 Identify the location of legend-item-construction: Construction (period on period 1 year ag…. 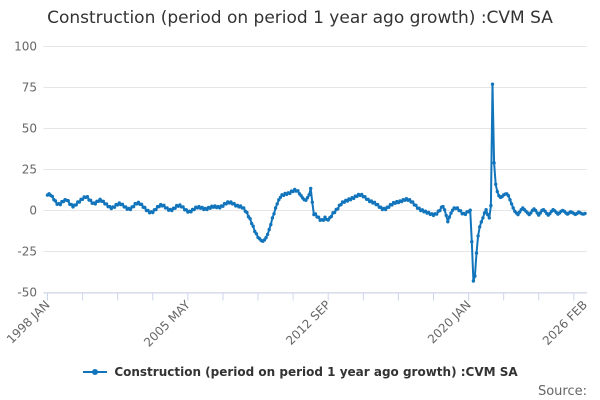
(300, 372).